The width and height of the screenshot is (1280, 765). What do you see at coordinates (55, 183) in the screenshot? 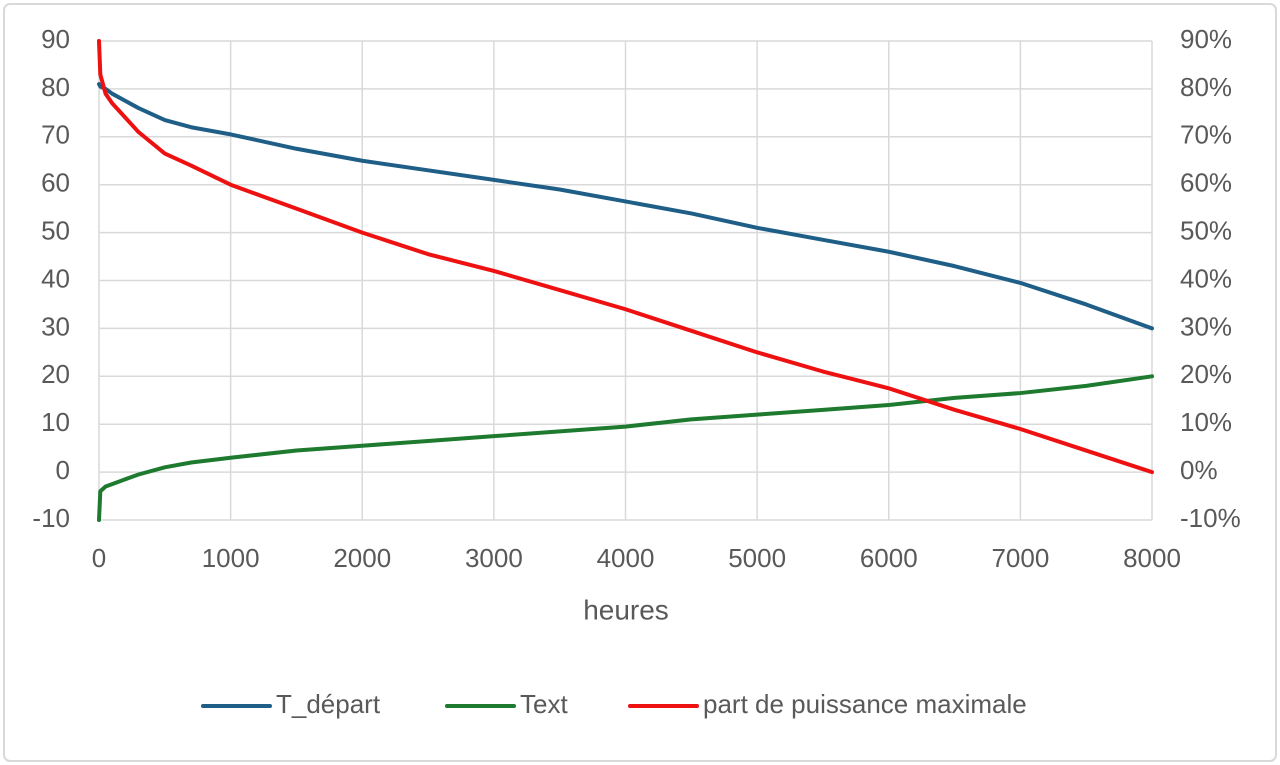
I see `y-tick-label: 60` at bounding box center [55, 183].